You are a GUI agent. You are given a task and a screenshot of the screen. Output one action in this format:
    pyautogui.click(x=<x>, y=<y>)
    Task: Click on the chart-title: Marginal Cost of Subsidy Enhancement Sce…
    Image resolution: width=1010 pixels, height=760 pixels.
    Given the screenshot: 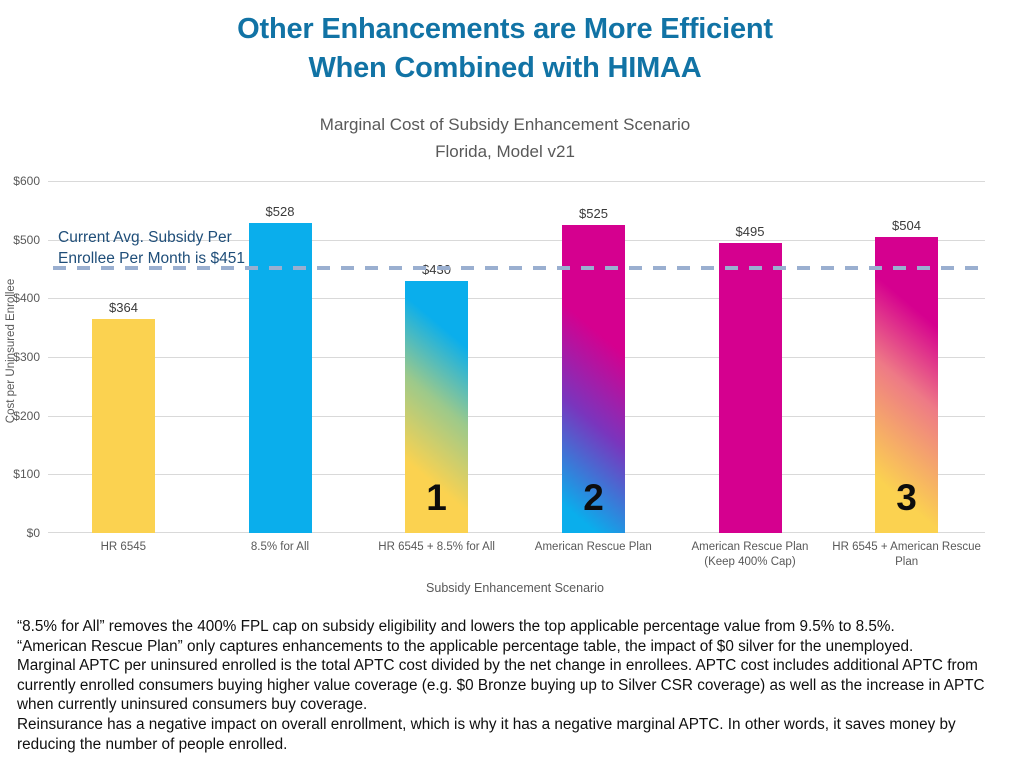 What is the action you would take?
    pyautogui.click(x=505, y=138)
    